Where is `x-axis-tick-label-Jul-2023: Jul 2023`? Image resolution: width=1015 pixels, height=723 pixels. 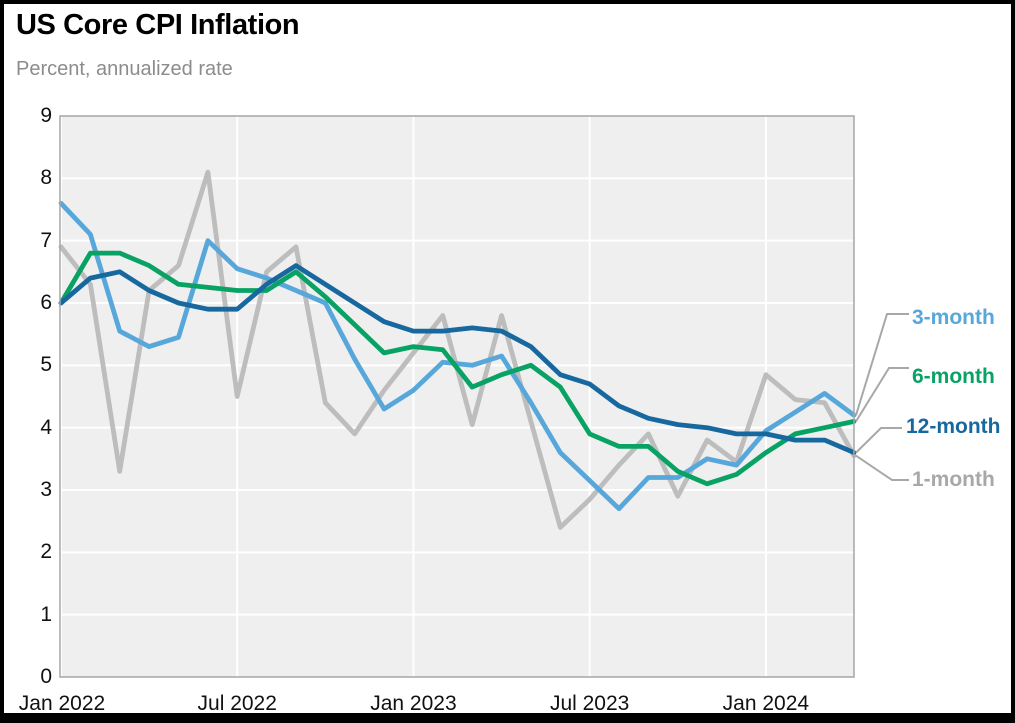
x-axis-tick-label-Jul-2023: Jul 2023 is located at coordinates (589, 703).